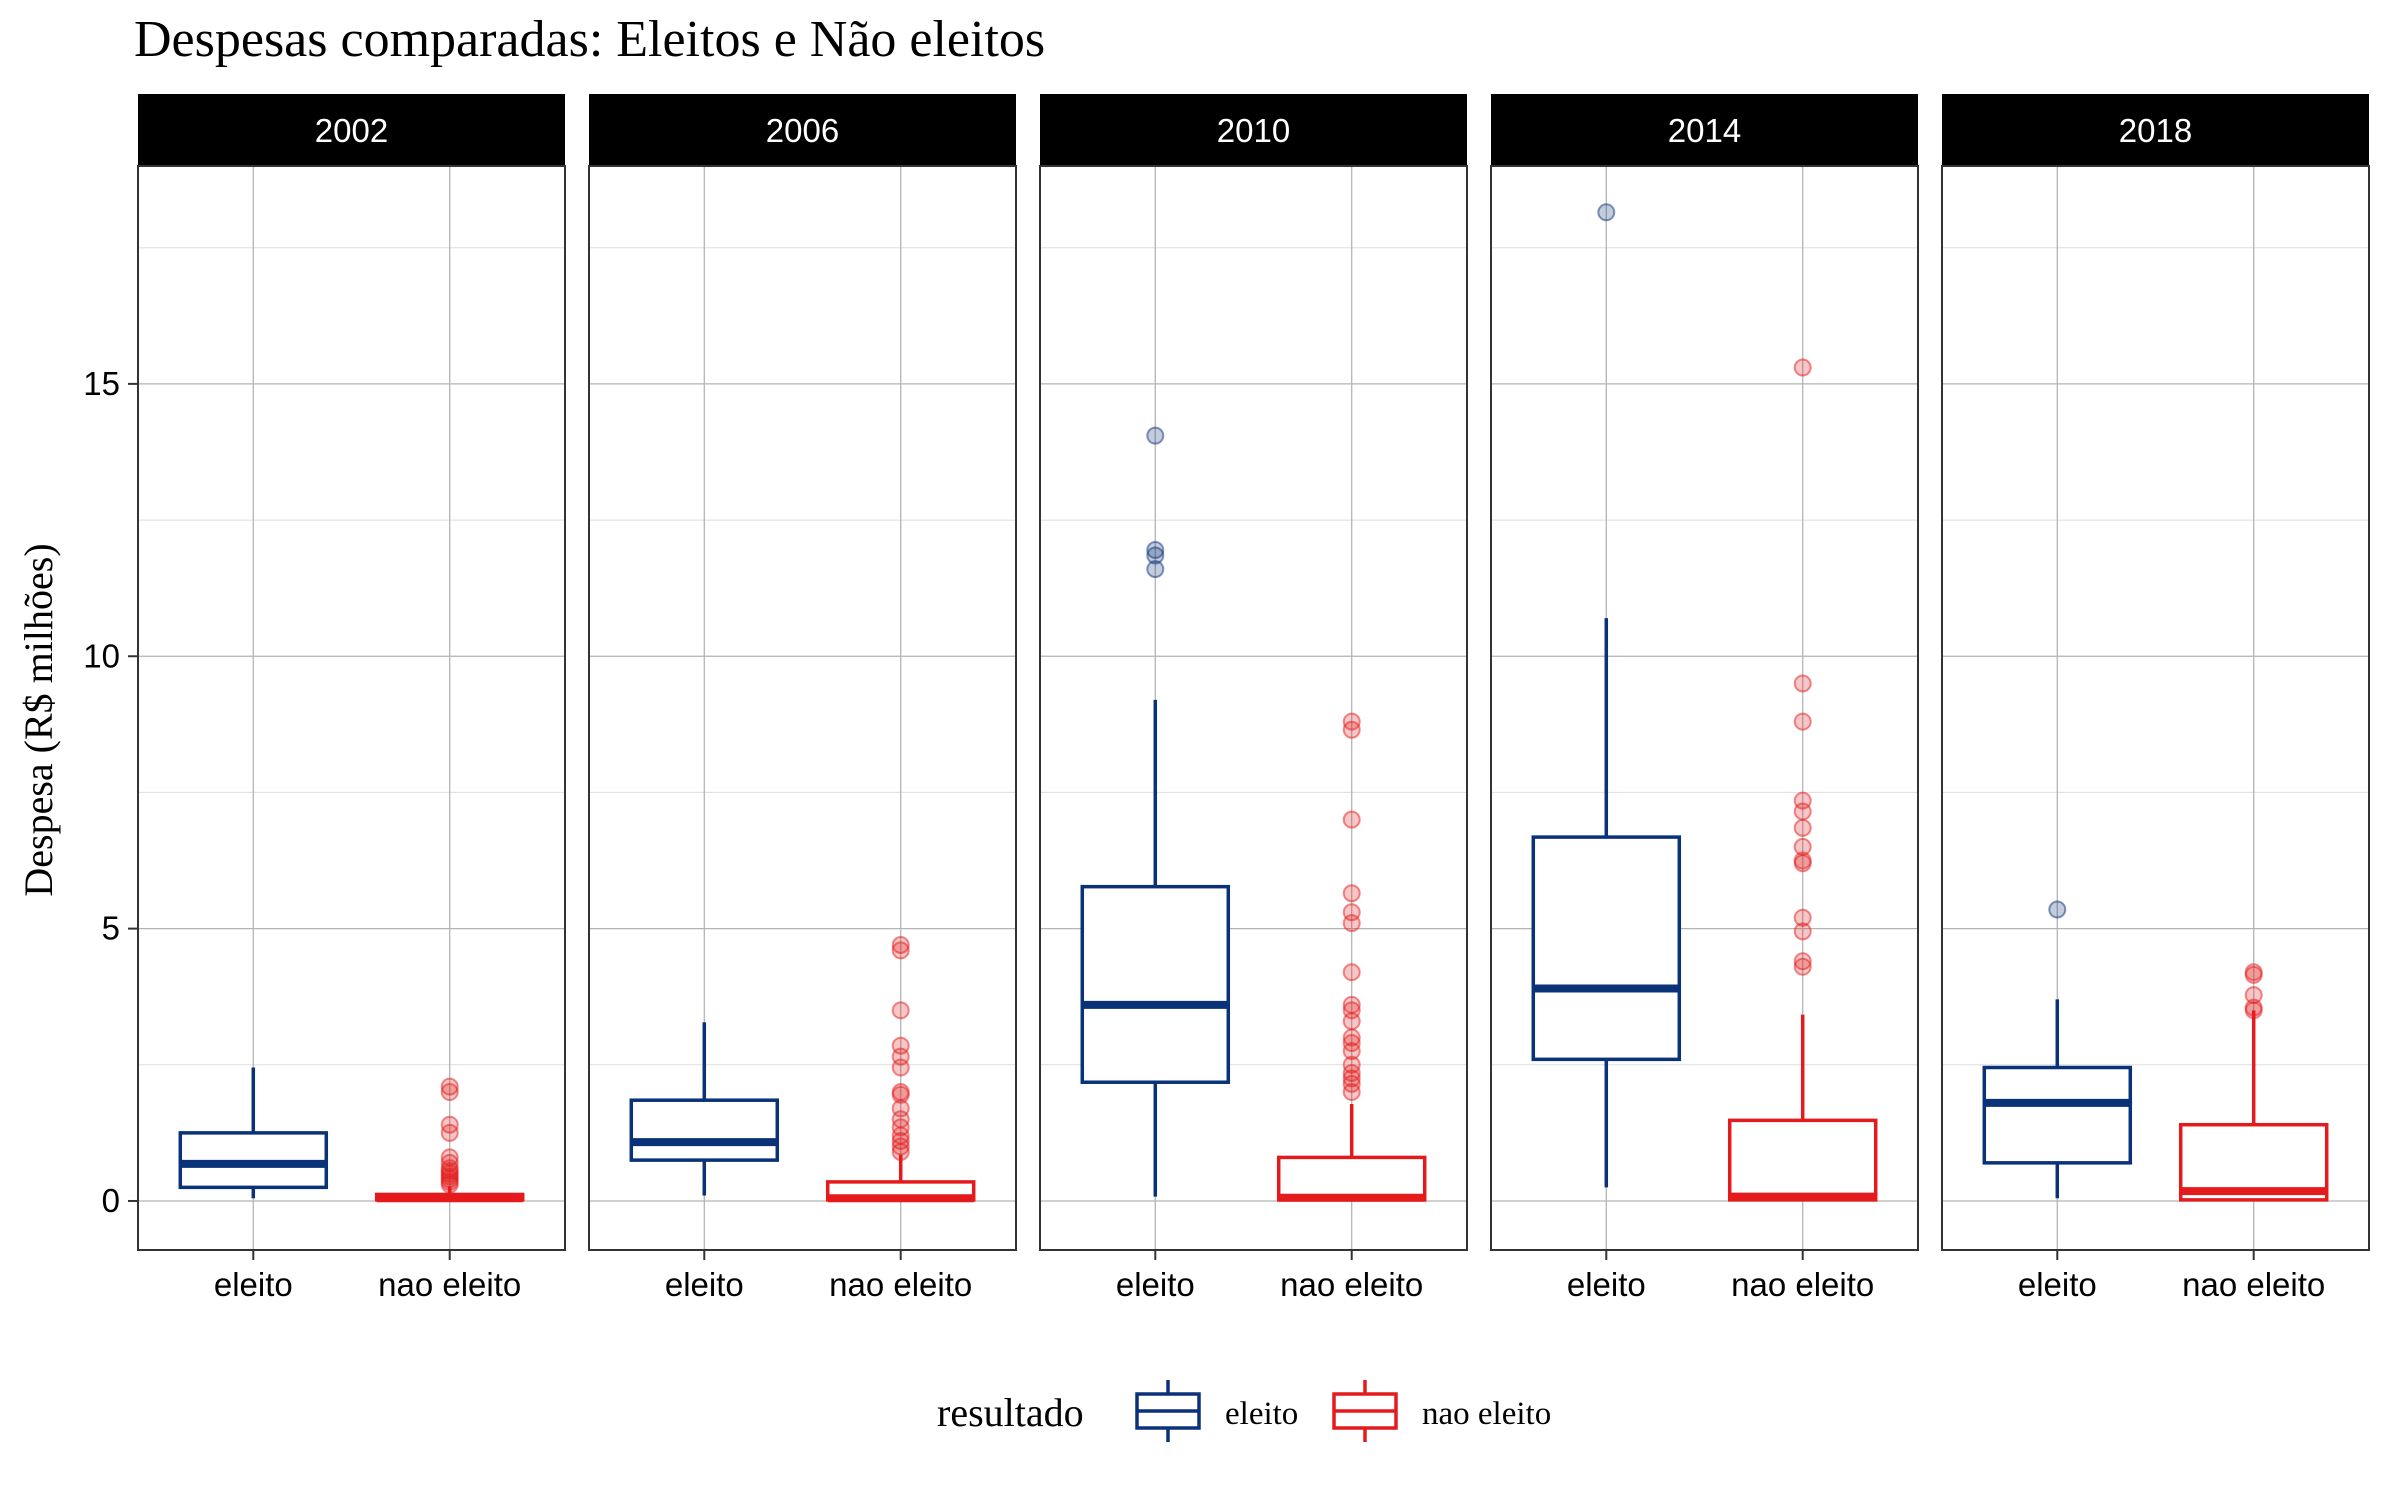 The width and height of the screenshot is (2391, 1491). Describe the element at coordinates (38, 719) in the screenshot. I see `y-axis-title: Despesa (R$ milhões)` at that location.